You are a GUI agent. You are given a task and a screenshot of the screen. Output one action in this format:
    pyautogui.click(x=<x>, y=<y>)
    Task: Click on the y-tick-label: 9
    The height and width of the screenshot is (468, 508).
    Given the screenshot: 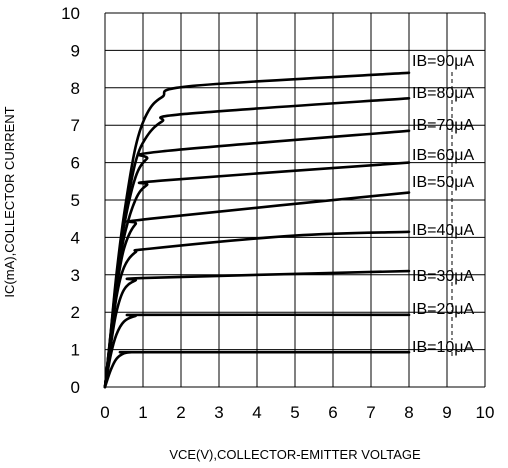 What is the action you would take?
    pyautogui.click(x=75, y=50)
    